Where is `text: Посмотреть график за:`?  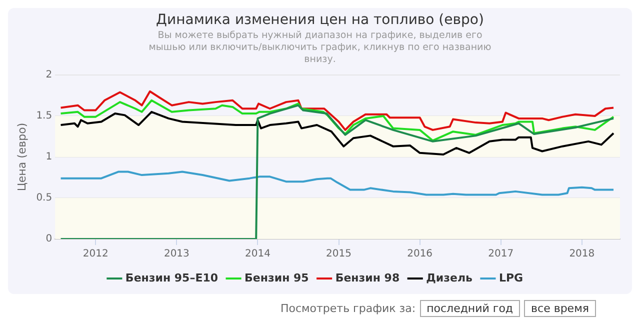 text: Посмотреть график за: is located at coordinates (348, 308).